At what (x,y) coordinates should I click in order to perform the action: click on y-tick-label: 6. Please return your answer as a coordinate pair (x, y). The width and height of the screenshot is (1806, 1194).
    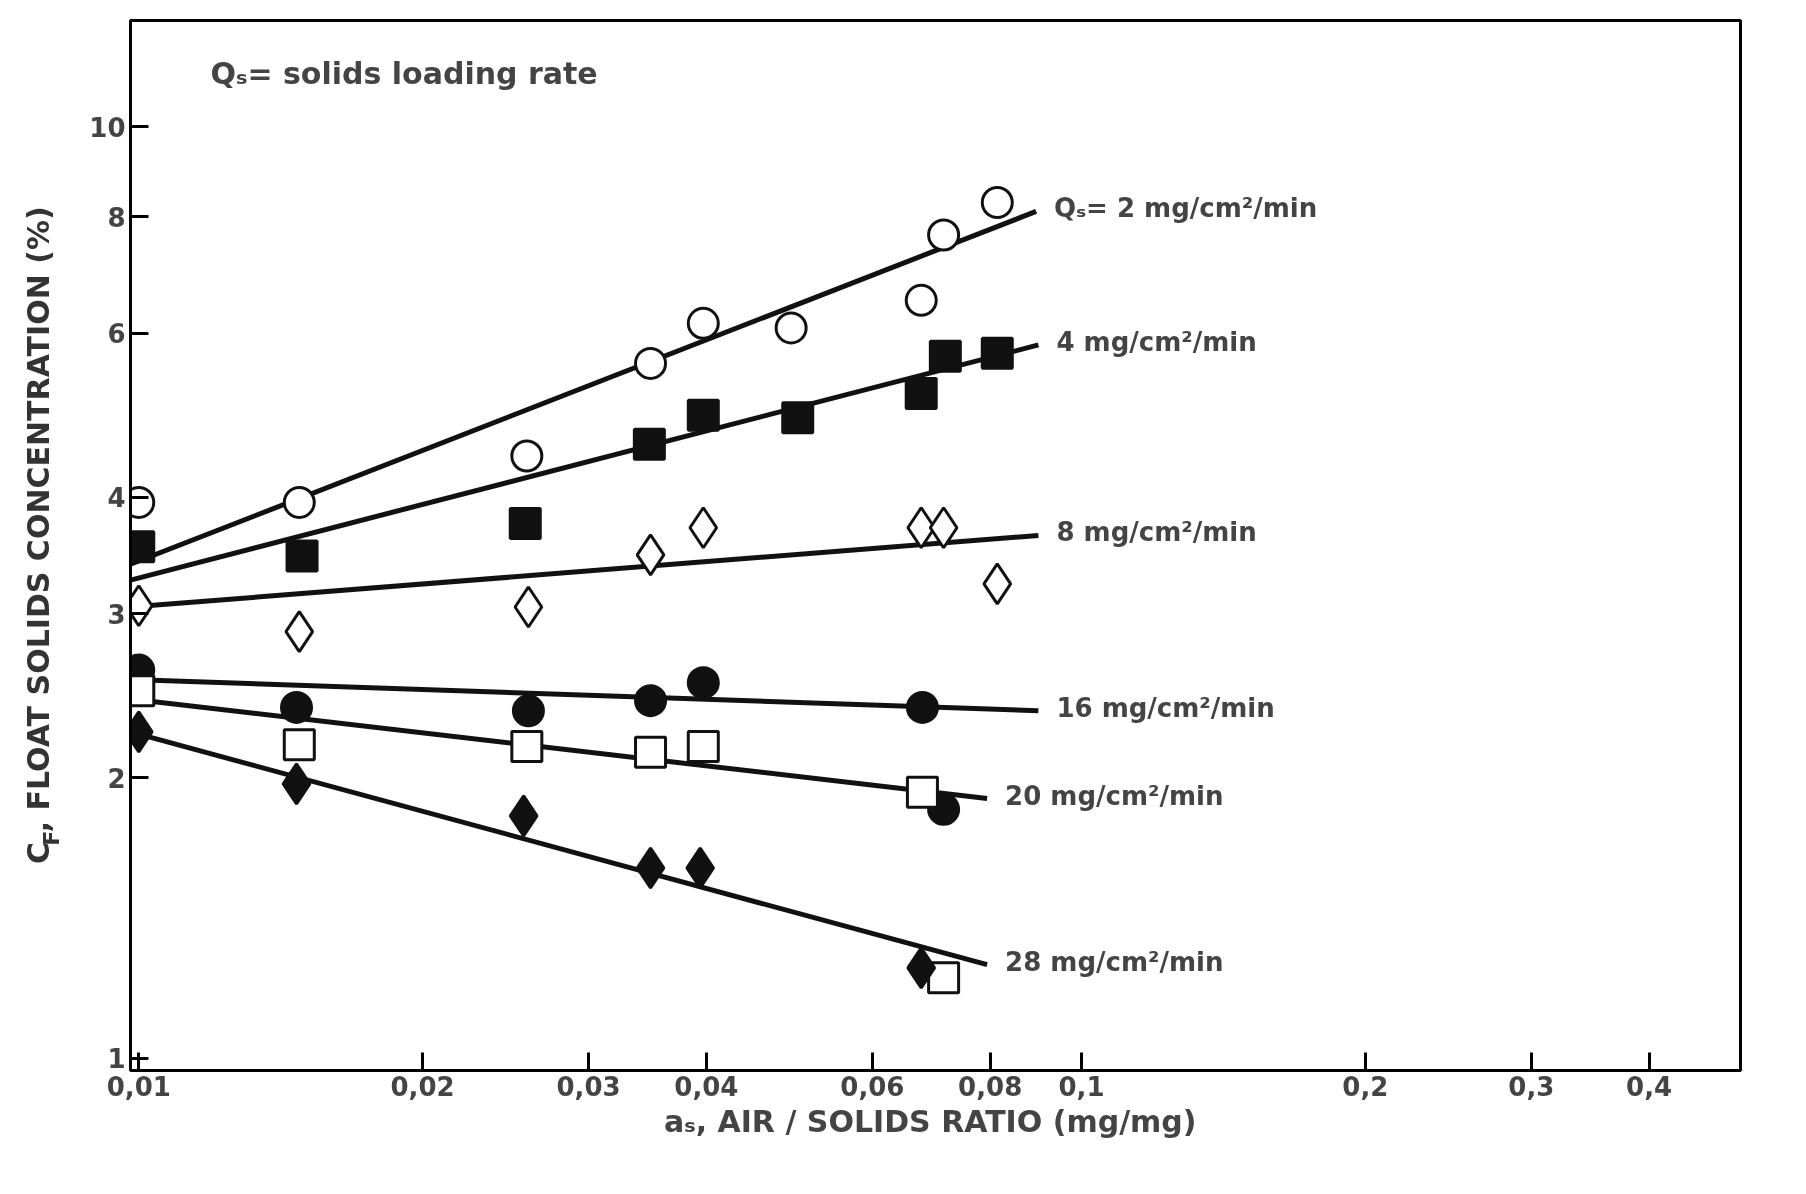
    Looking at the image, I should click on (116, 334).